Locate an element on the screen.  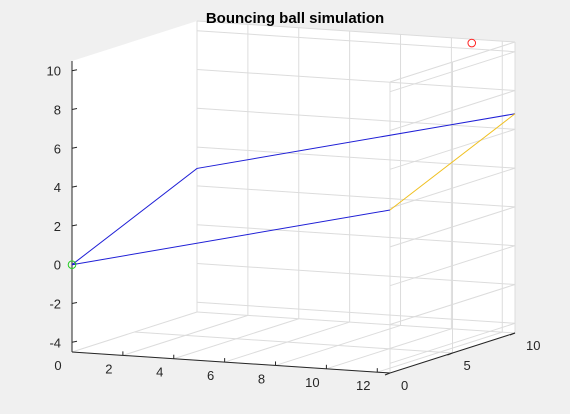
chart-title: Bouncing ball simulation is located at coordinates (295, 18).